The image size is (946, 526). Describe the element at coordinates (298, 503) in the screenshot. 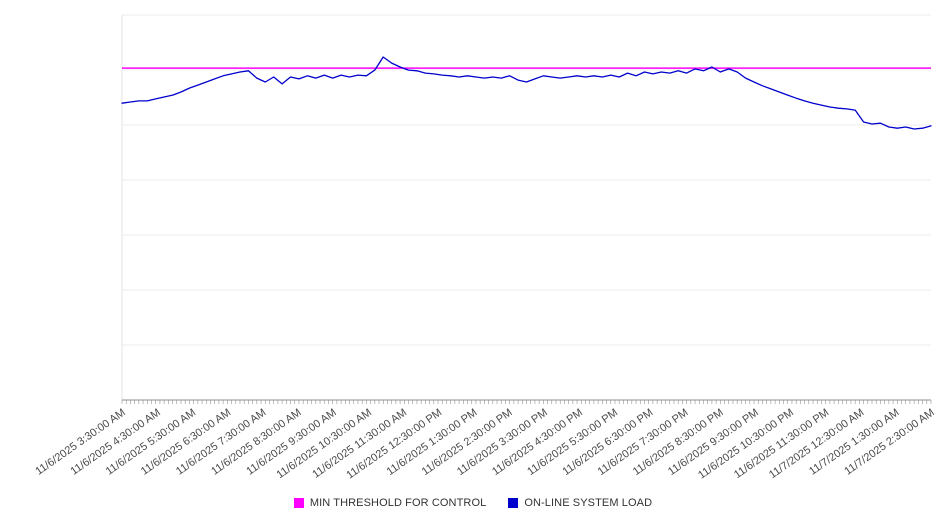

I see `legend-swatch-threshold` at that location.